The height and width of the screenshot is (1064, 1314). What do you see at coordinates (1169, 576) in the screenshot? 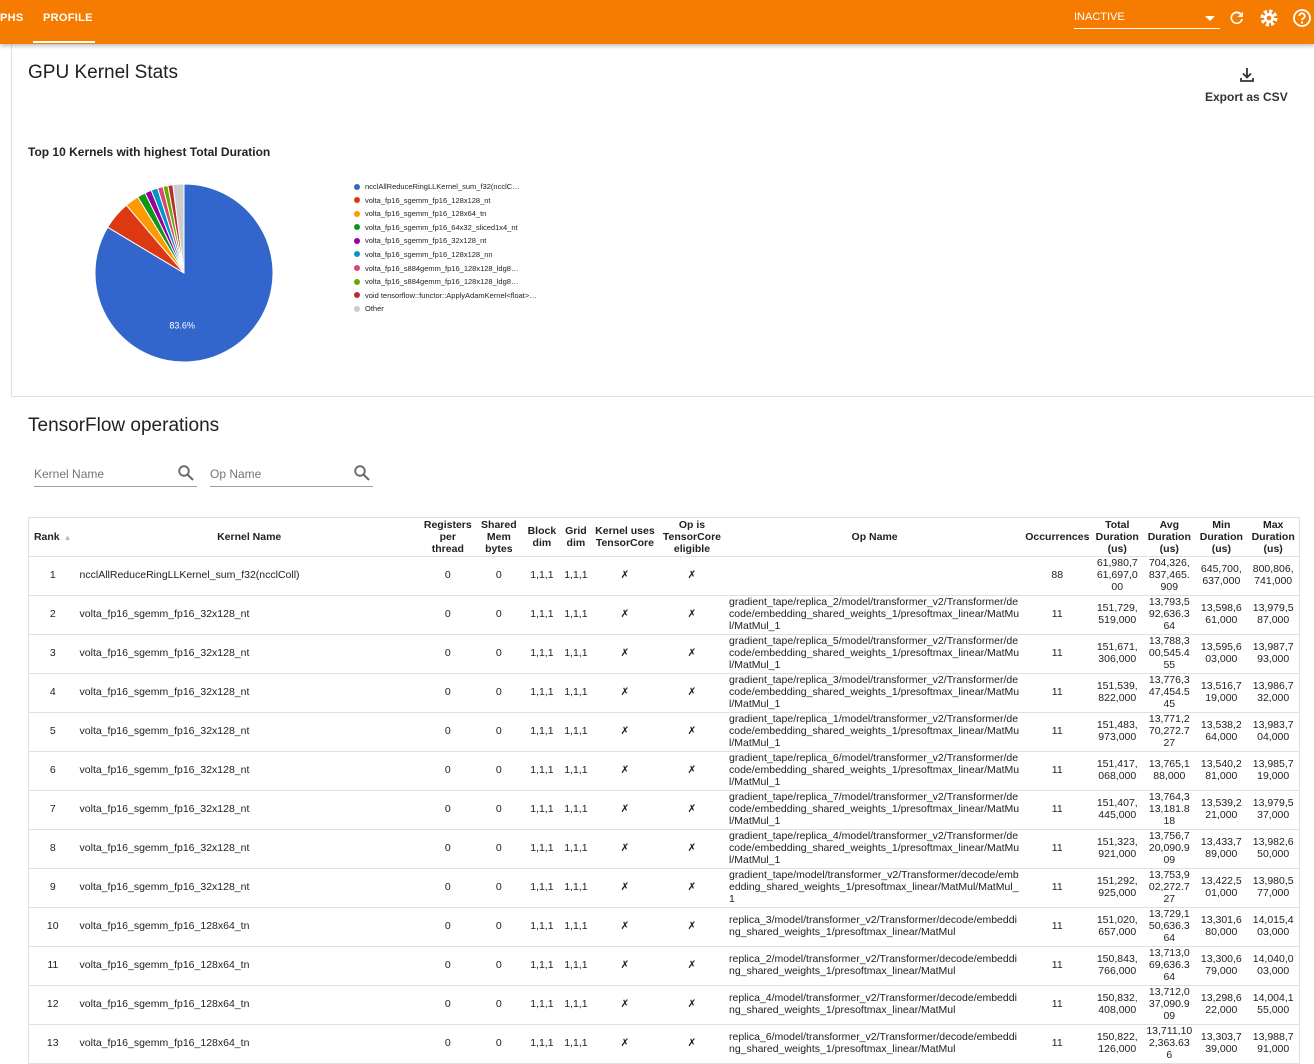
I see `table-cell: 704,326,837,465.909` at bounding box center [1169, 576].